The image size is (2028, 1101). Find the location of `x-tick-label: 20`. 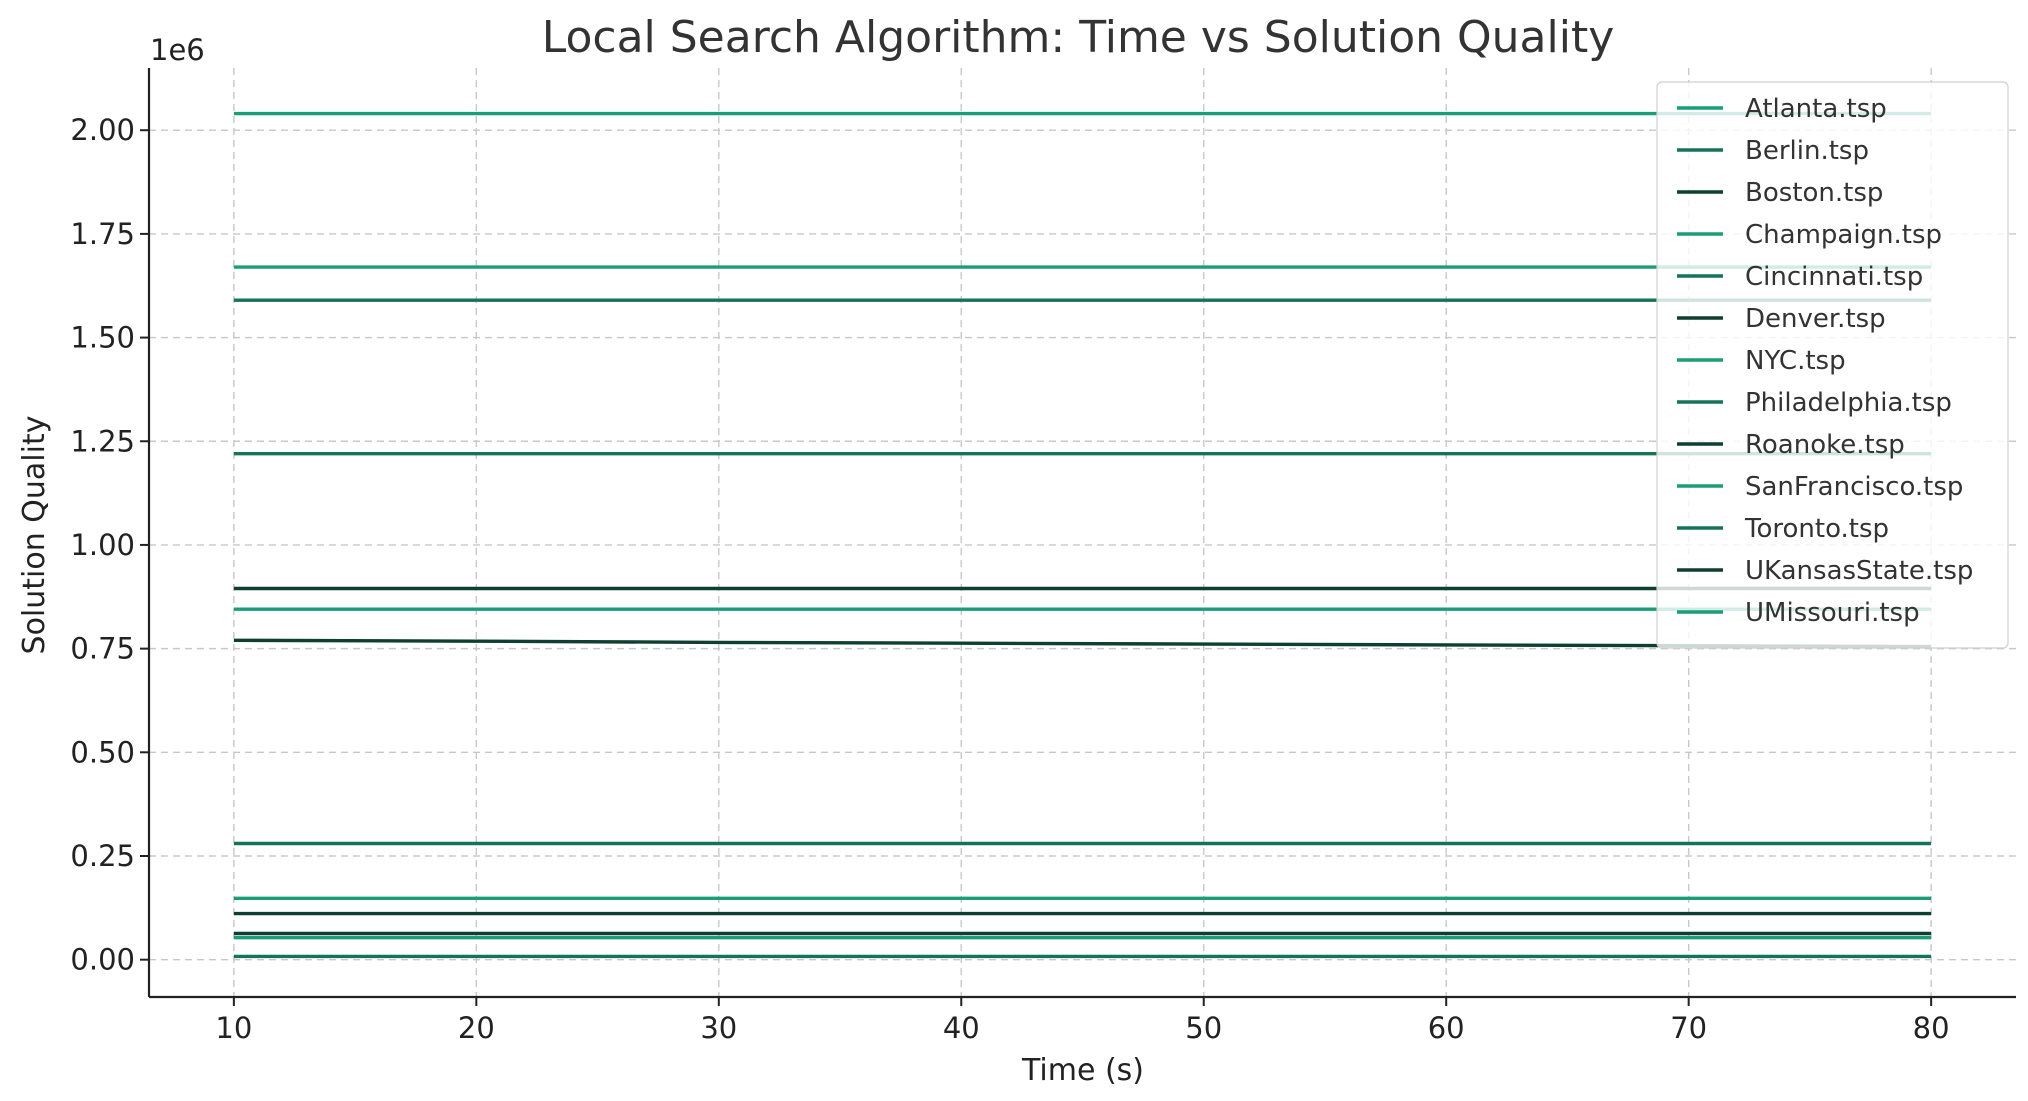

x-tick-label: 20 is located at coordinates (476, 1028).